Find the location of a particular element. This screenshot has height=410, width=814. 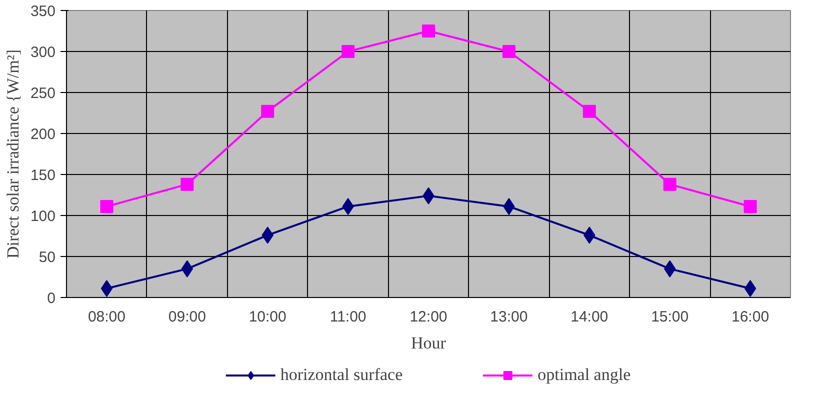

y-tick-label: 100 is located at coordinates (43, 216).